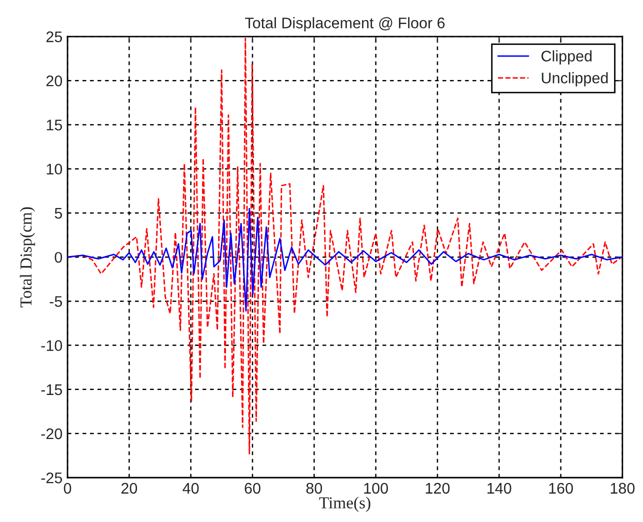 The image size is (643, 522). Describe the element at coordinates (68, 488) in the screenshot. I see `x-tick-label: 0` at that location.